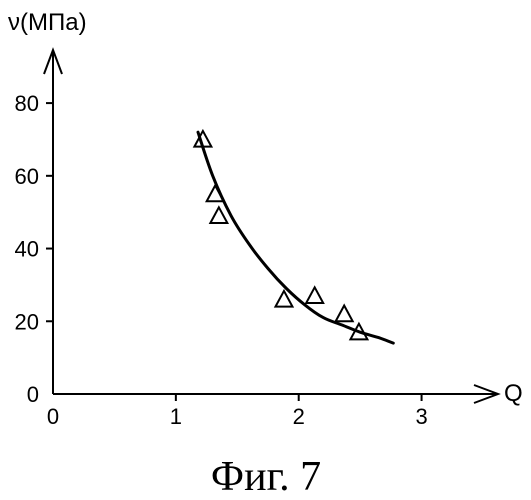  Describe the element at coordinates (299, 416) in the screenshot. I see `x-tick-label-2: 2` at that location.